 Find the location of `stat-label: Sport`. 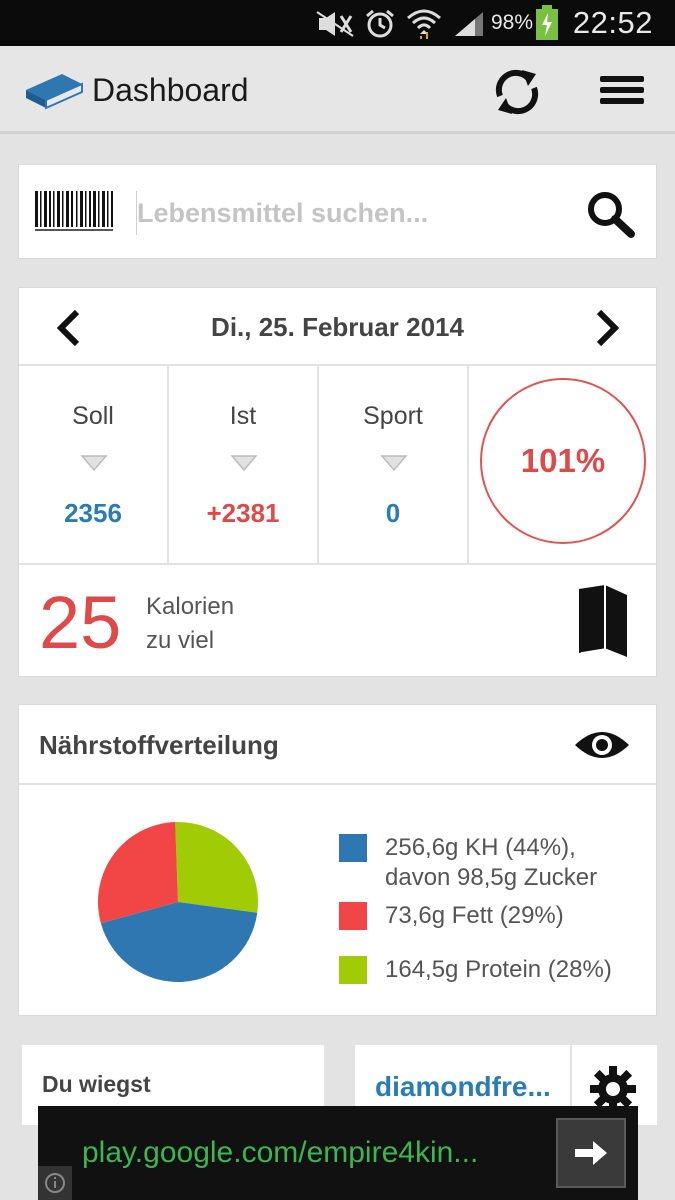

stat-label: Sport is located at coordinates (393, 416).